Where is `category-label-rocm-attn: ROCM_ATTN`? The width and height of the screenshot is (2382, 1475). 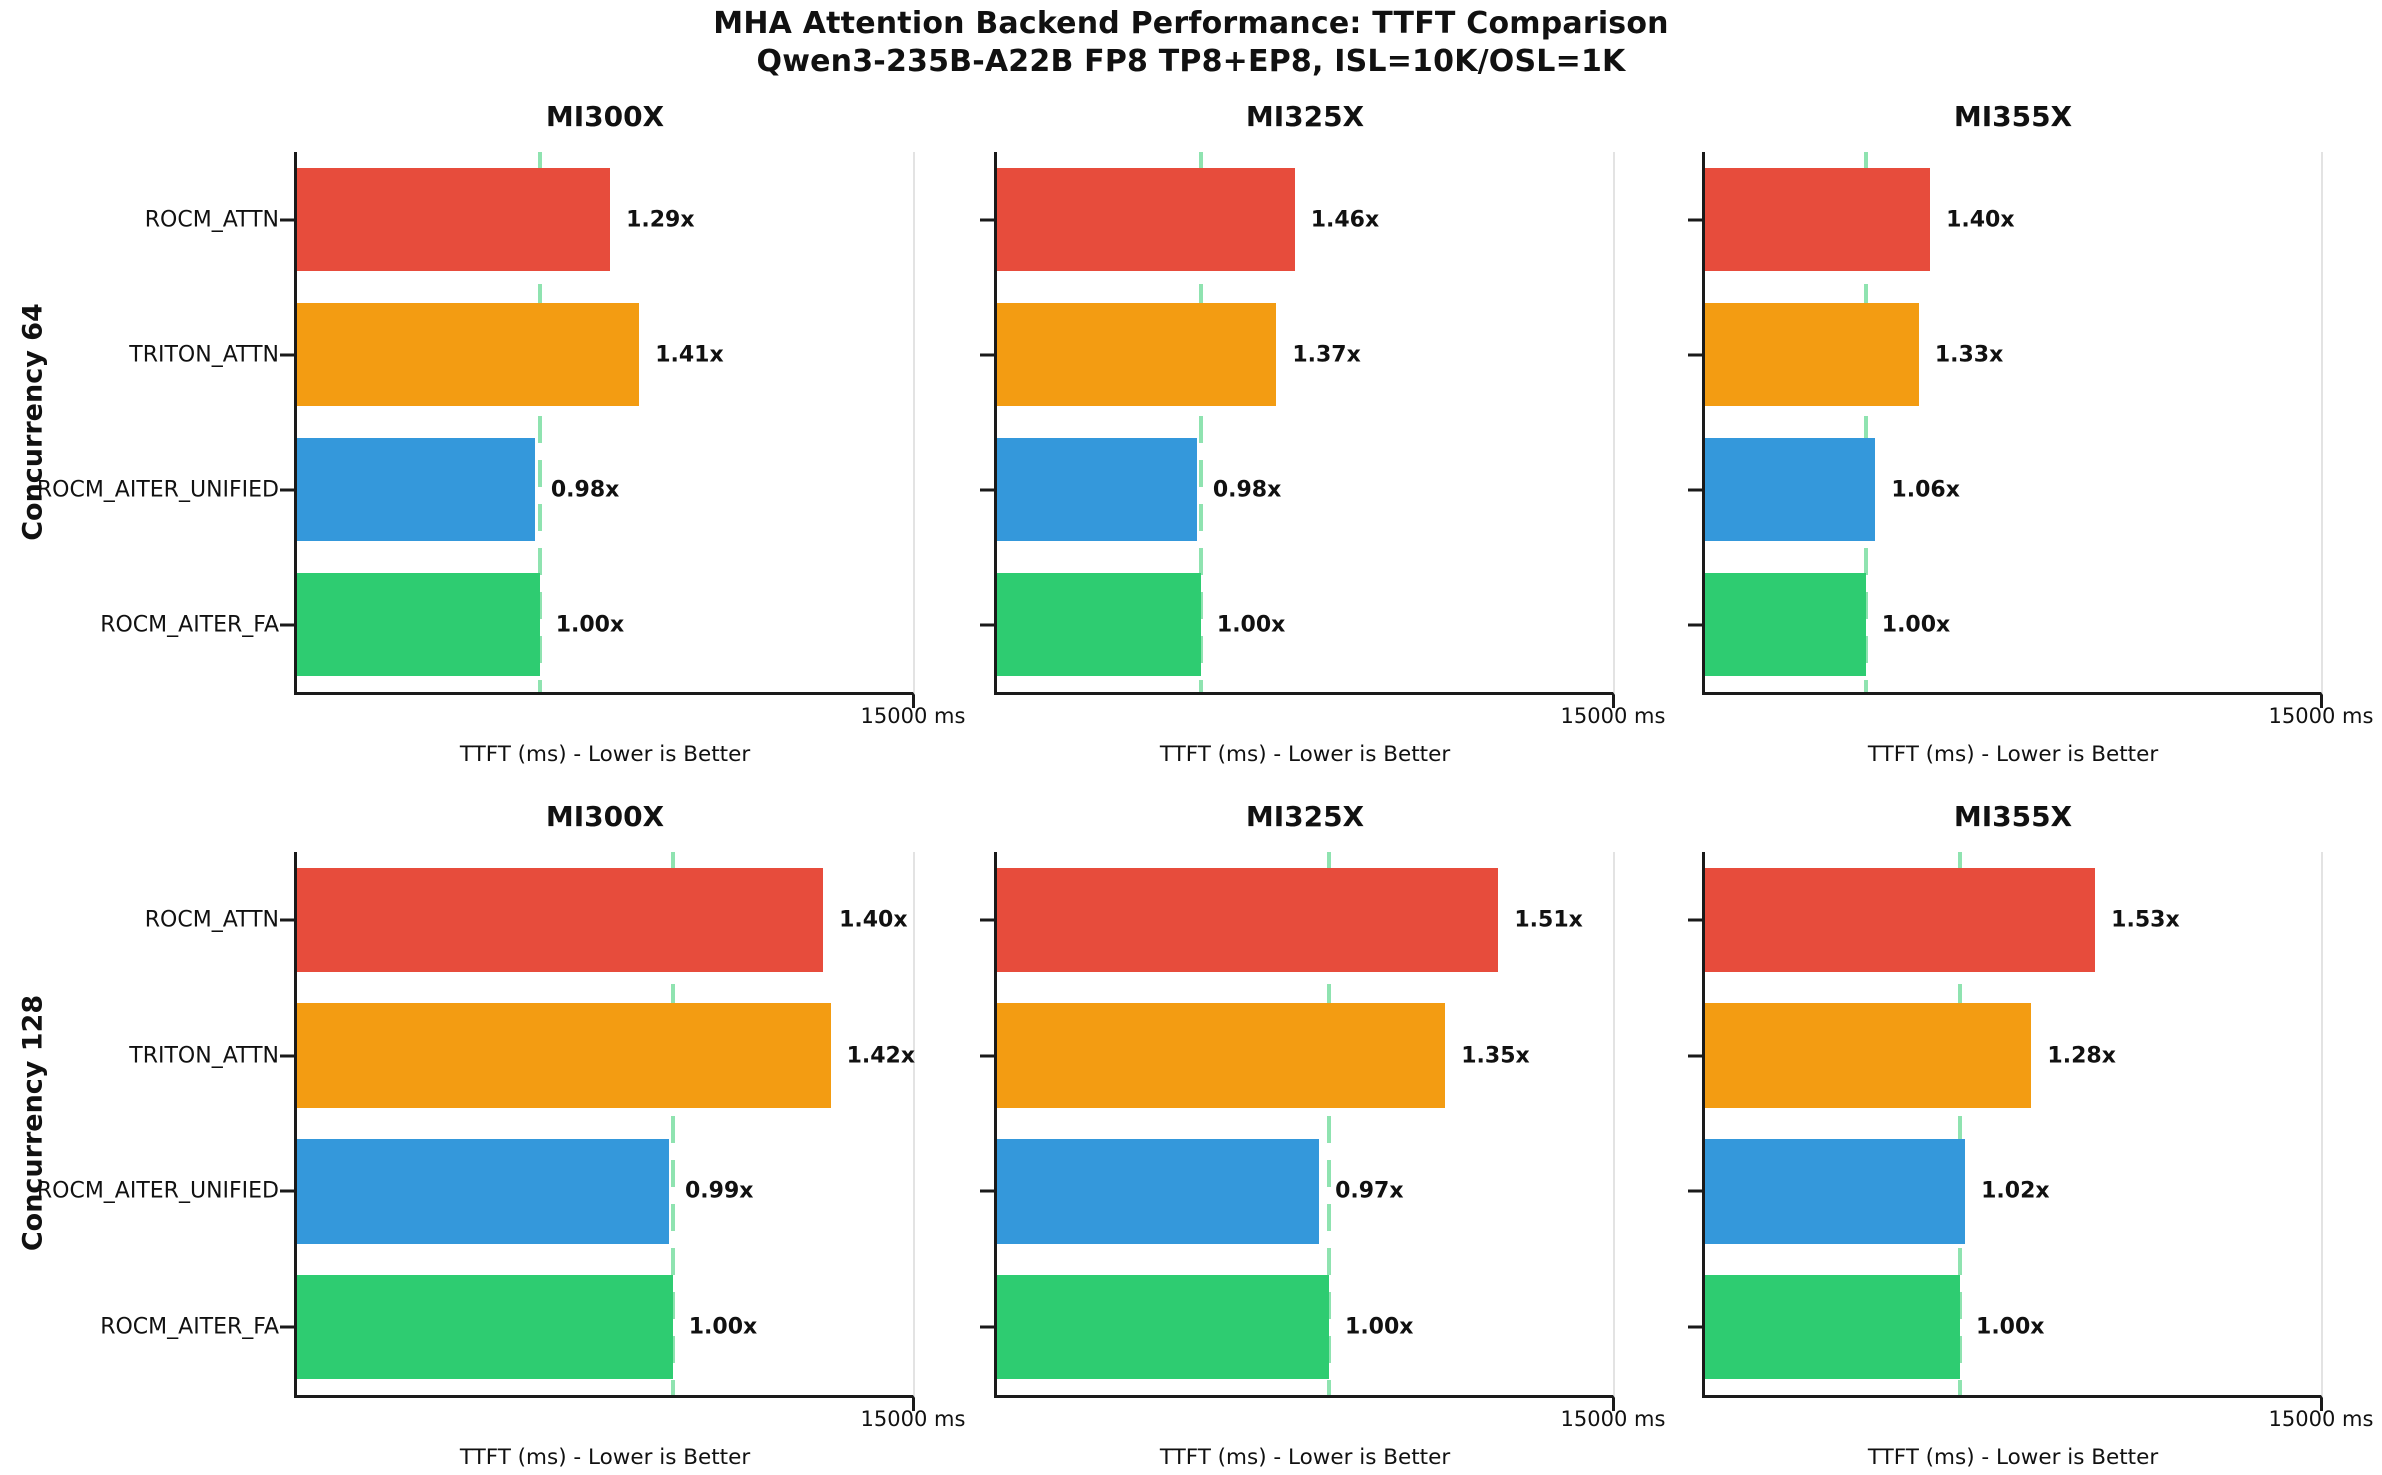 category-label-rocm-attn: ROCM_ATTN is located at coordinates (211, 219).